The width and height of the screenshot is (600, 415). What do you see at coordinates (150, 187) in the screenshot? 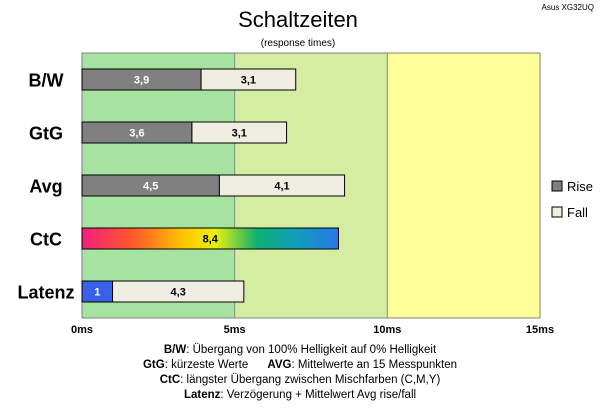
I see `data-label-rise-3: 4,5` at bounding box center [150, 187].